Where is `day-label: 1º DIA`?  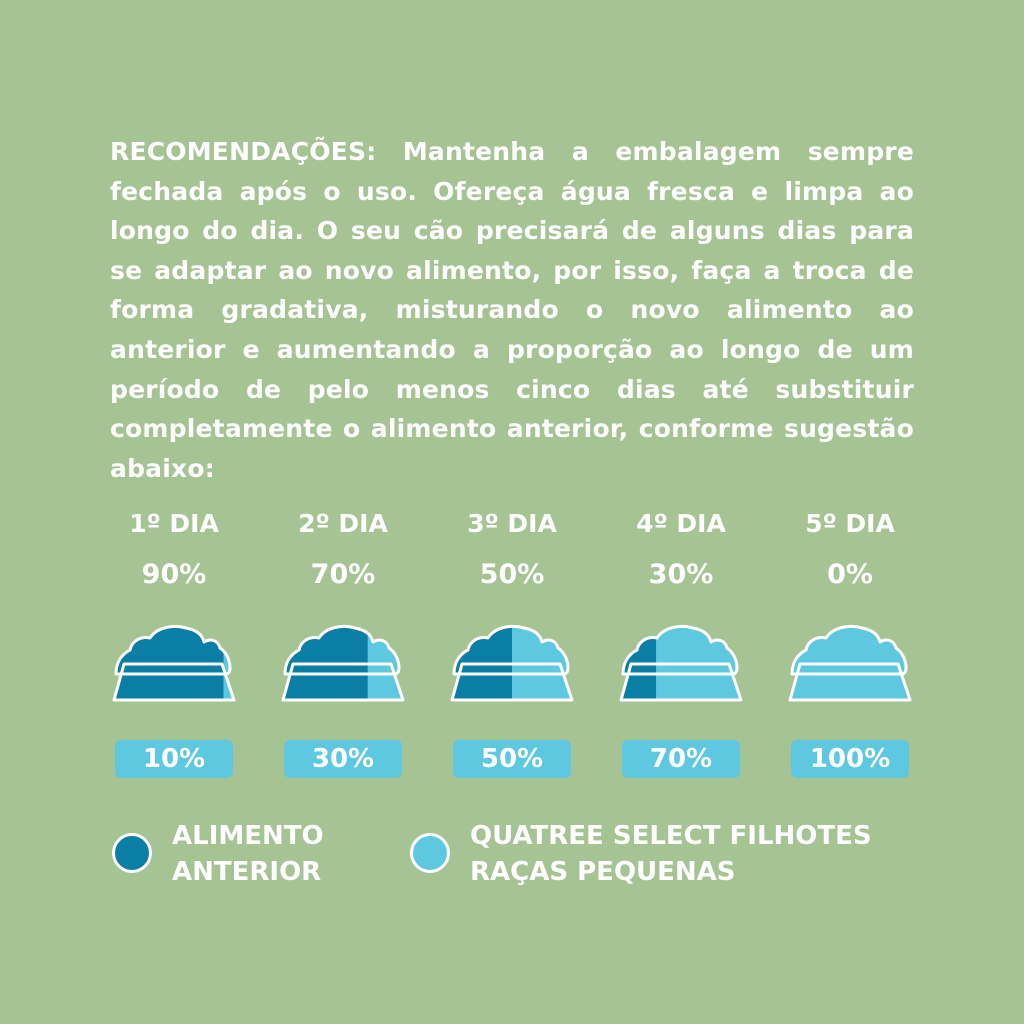
day-label: 1º DIA is located at coordinates (174, 523).